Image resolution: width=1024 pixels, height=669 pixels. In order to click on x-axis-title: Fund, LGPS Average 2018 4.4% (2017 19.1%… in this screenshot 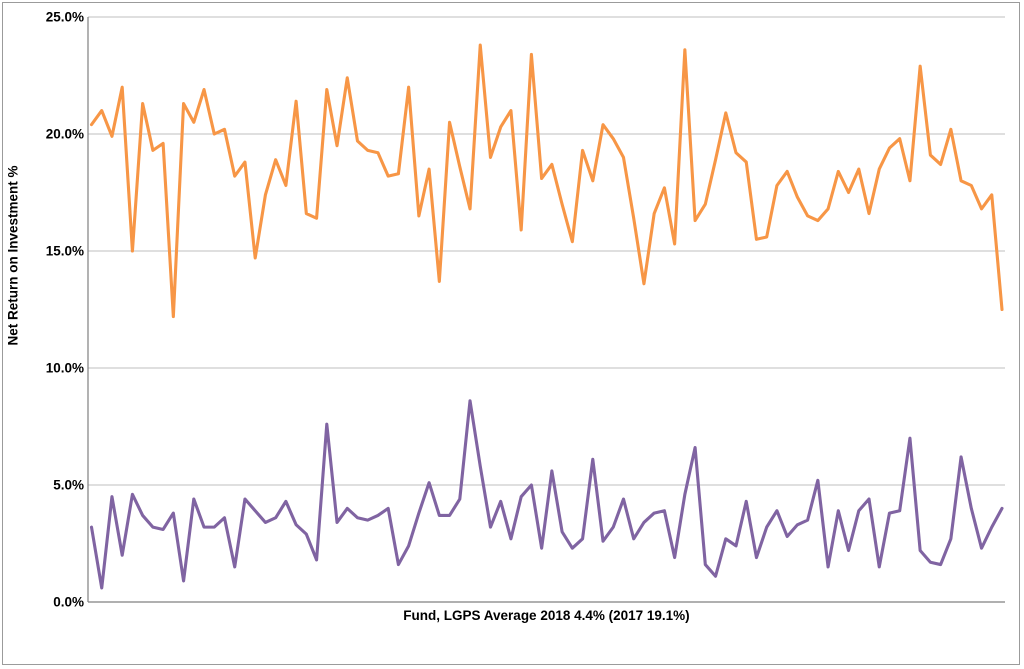, I will do `click(546, 615)`.